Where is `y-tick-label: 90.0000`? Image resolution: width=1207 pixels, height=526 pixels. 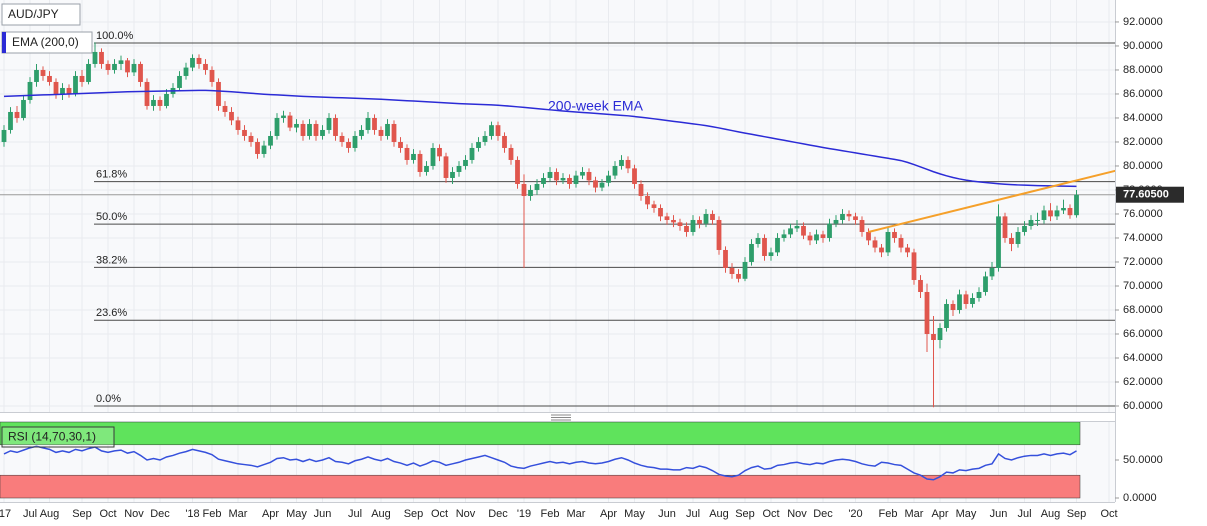 y-tick-label: 90.0000 is located at coordinates (1143, 46).